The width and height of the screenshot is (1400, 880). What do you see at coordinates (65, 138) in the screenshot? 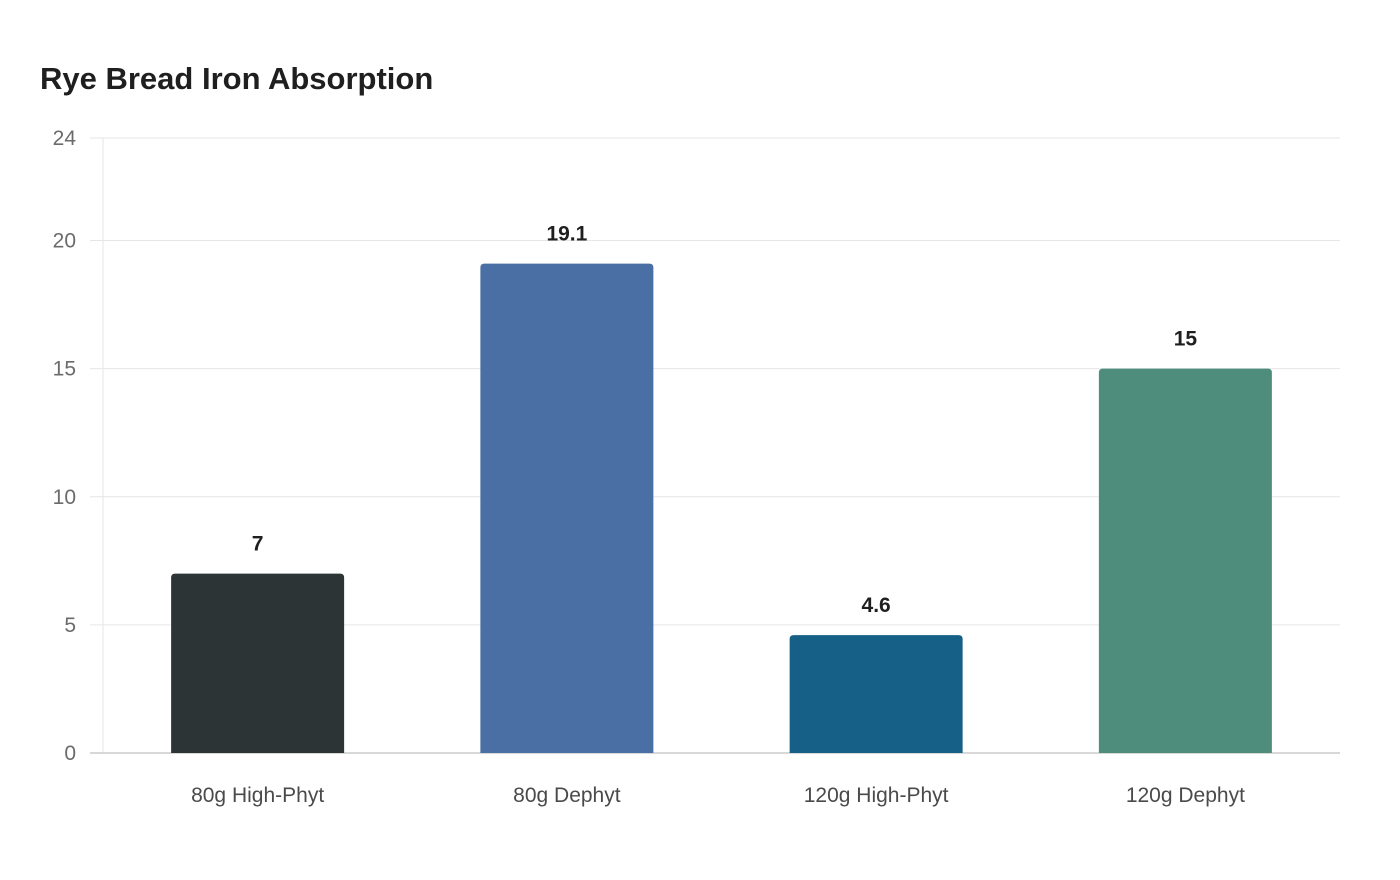
I see `y-tick-label-24: 24` at bounding box center [65, 138].